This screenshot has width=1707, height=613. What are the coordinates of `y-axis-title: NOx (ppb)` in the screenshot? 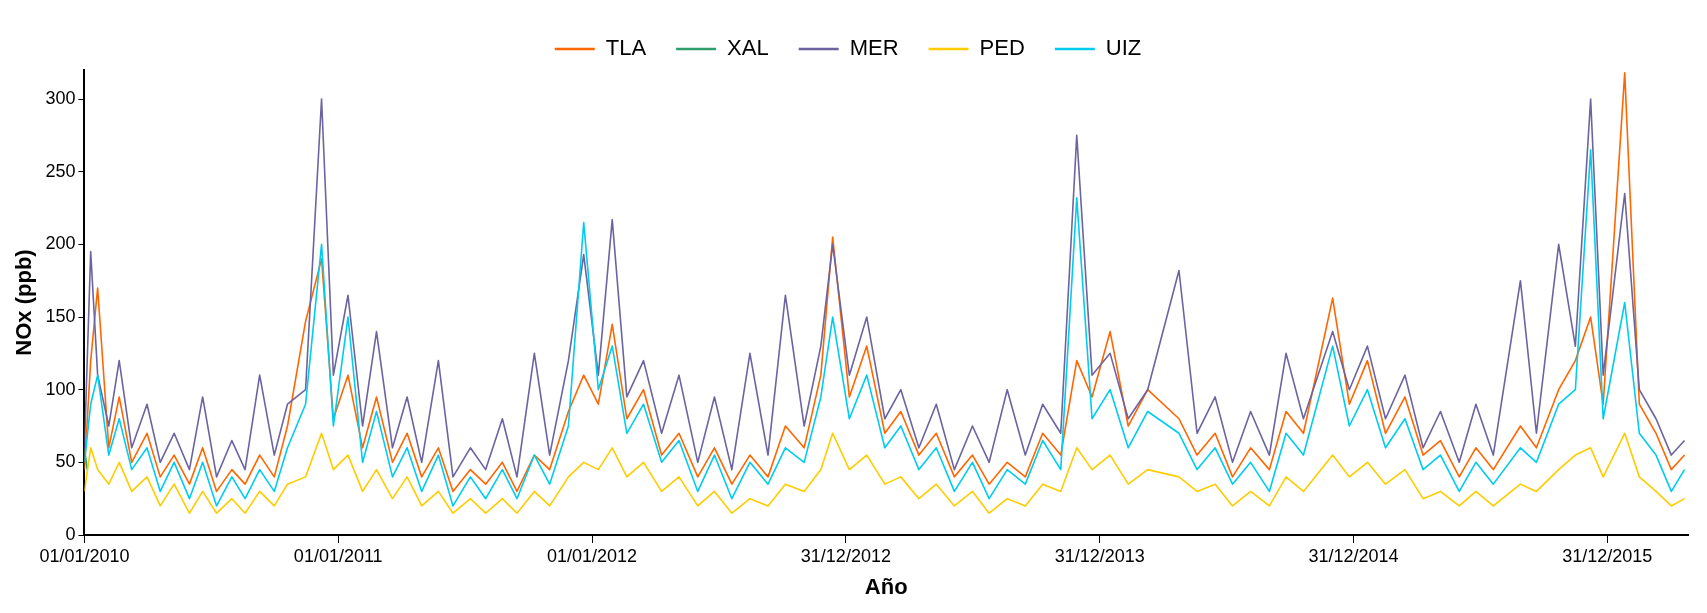 It's located at (24, 302).